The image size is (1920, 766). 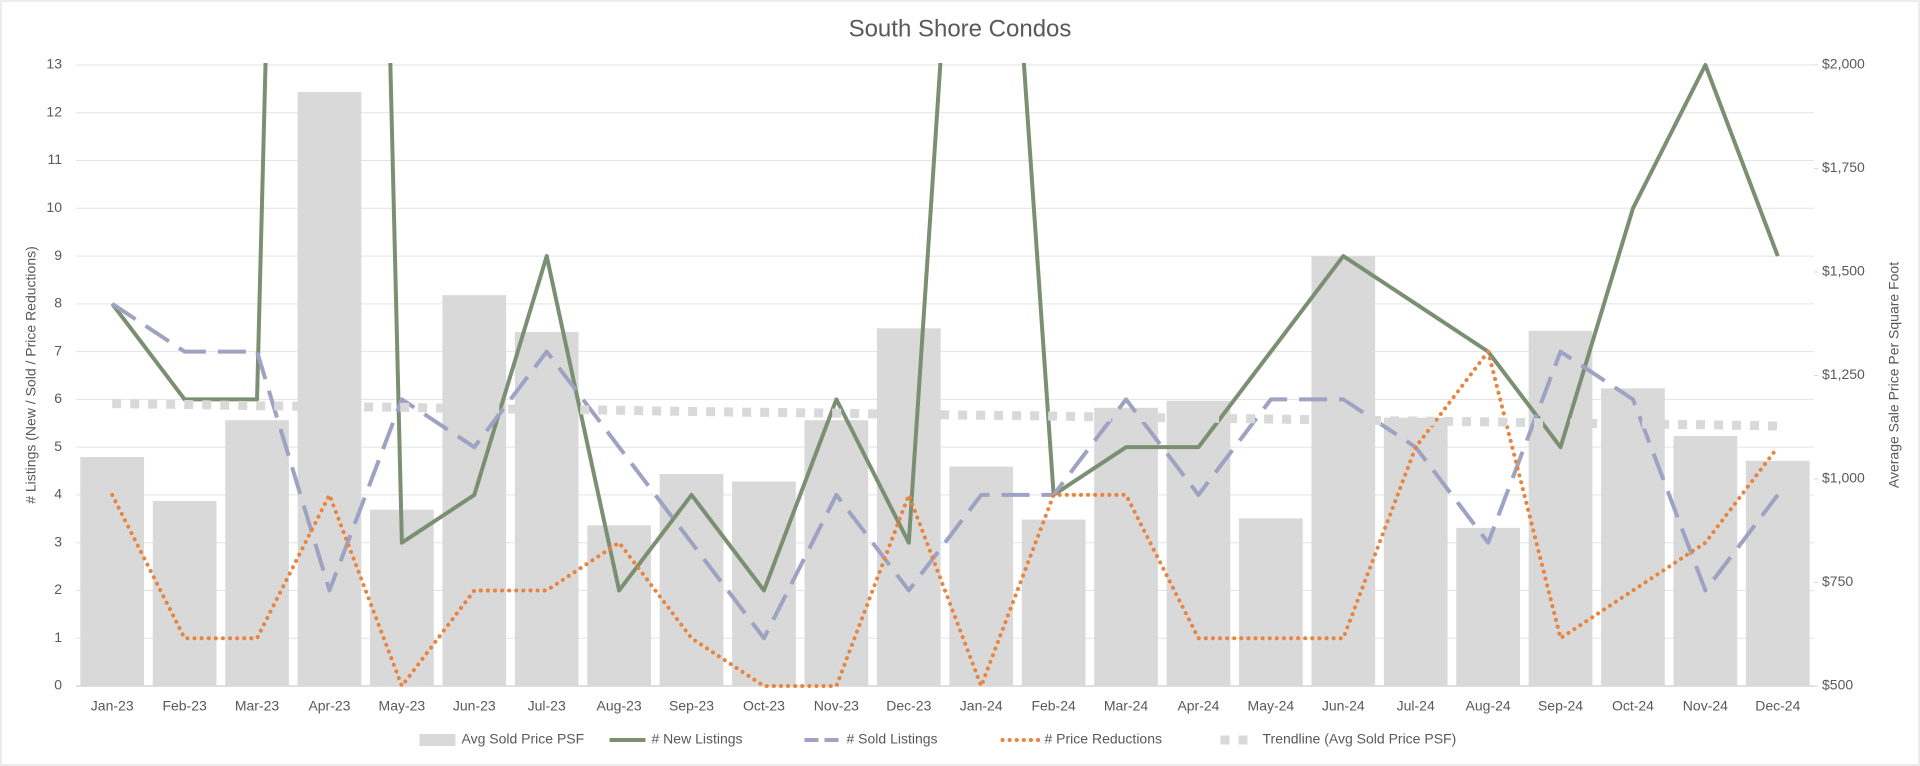 What do you see at coordinates (1104, 739) in the screenshot?
I see `legend-label: # Price Reductions` at bounding box center [1104, 739].